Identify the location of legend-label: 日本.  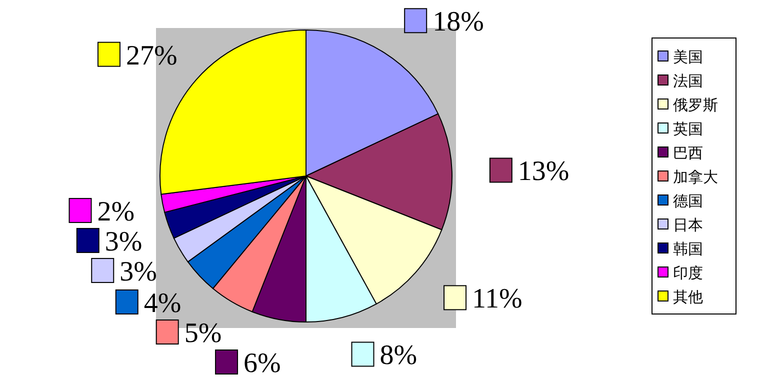
(688, 225).